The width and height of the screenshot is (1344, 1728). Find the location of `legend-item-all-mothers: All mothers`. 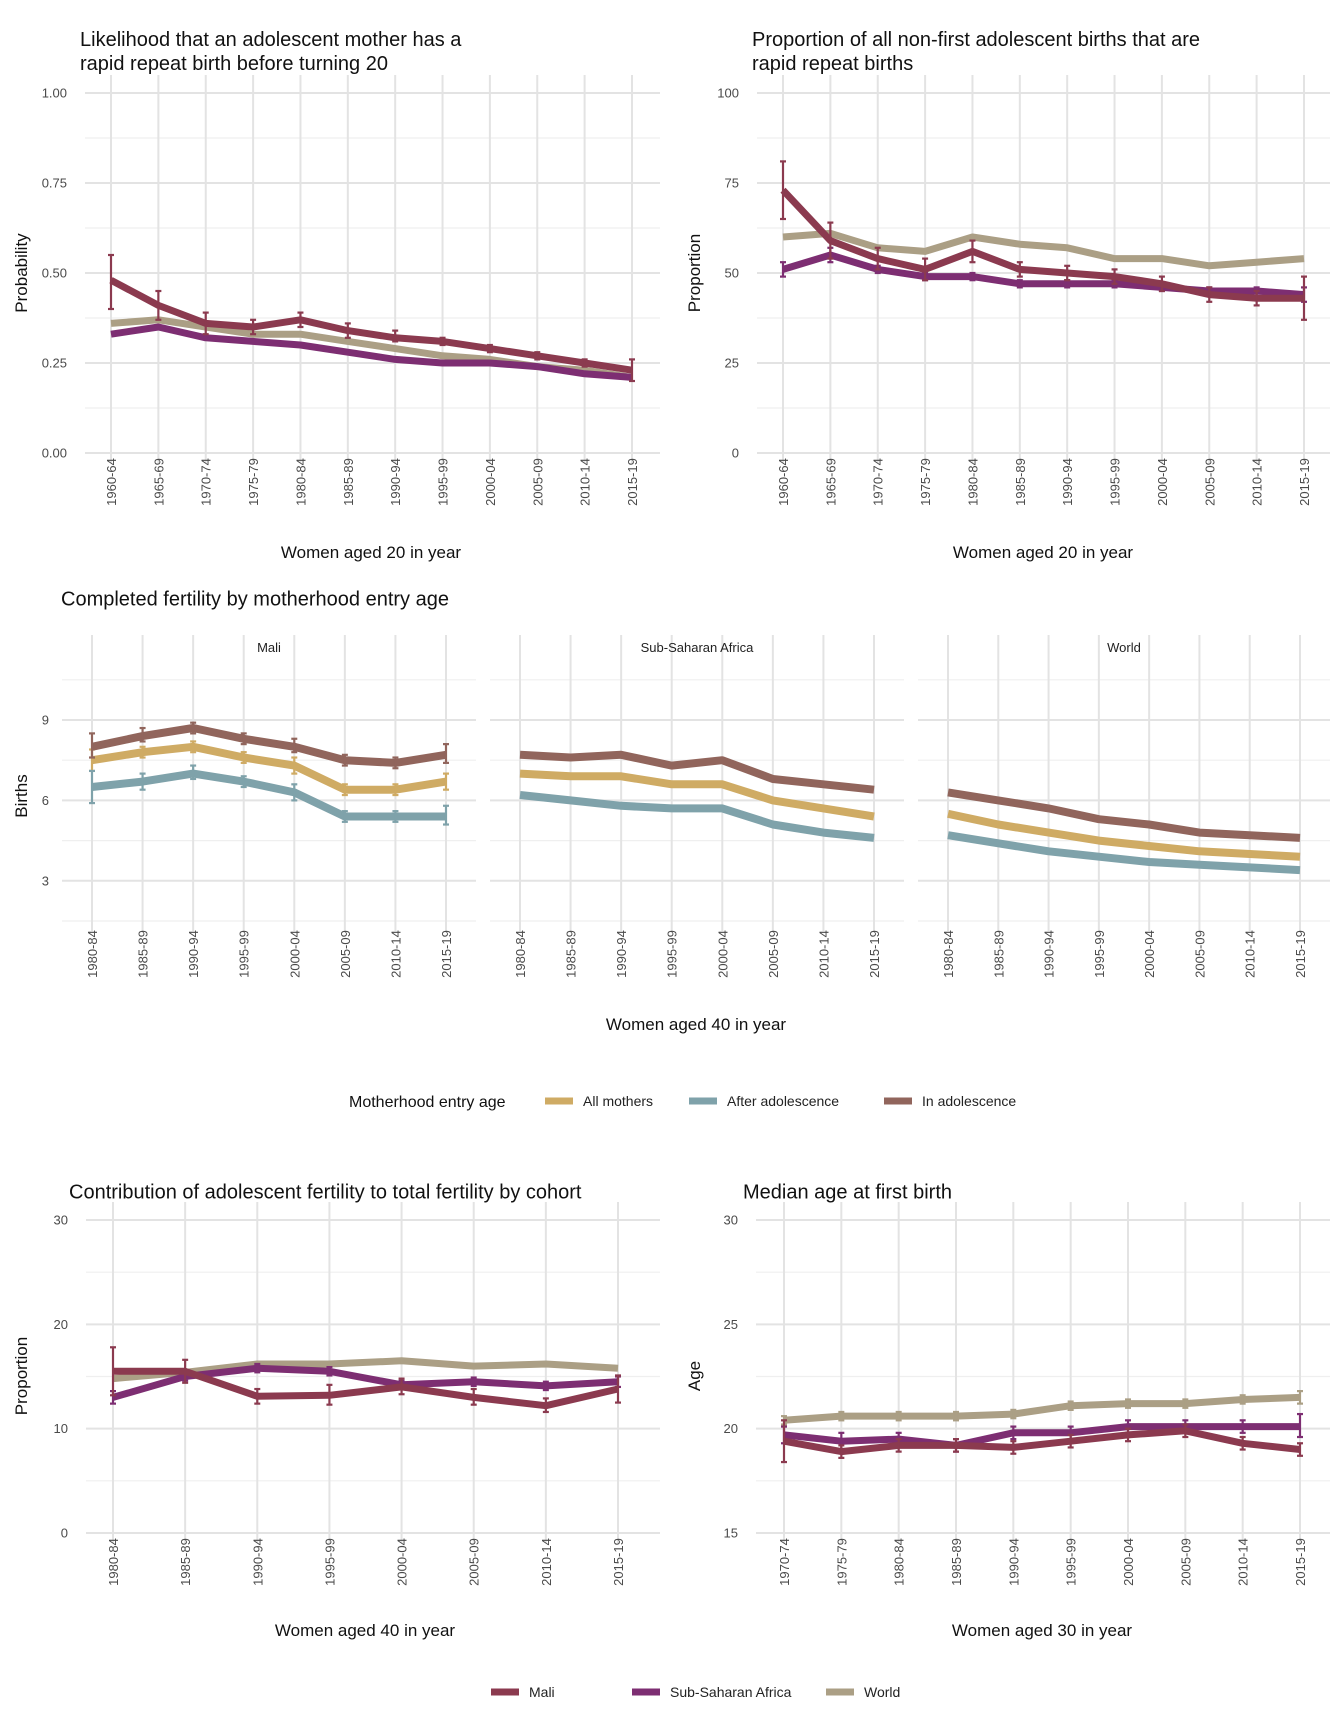

legend-item-all-mothers: All mothers is located at coordinates (599, 1101).